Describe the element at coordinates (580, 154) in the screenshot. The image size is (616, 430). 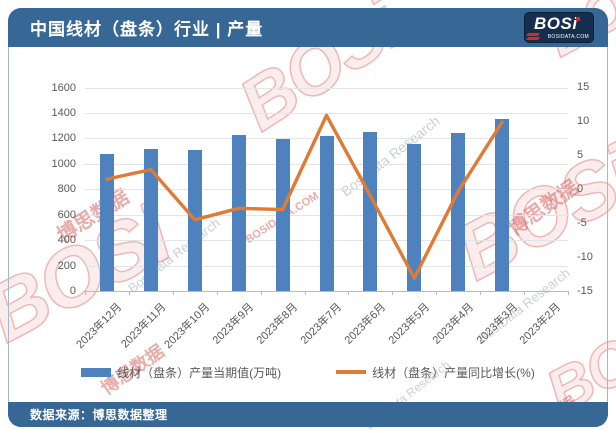
I see `right-axis-tick-label: 5` at that location.